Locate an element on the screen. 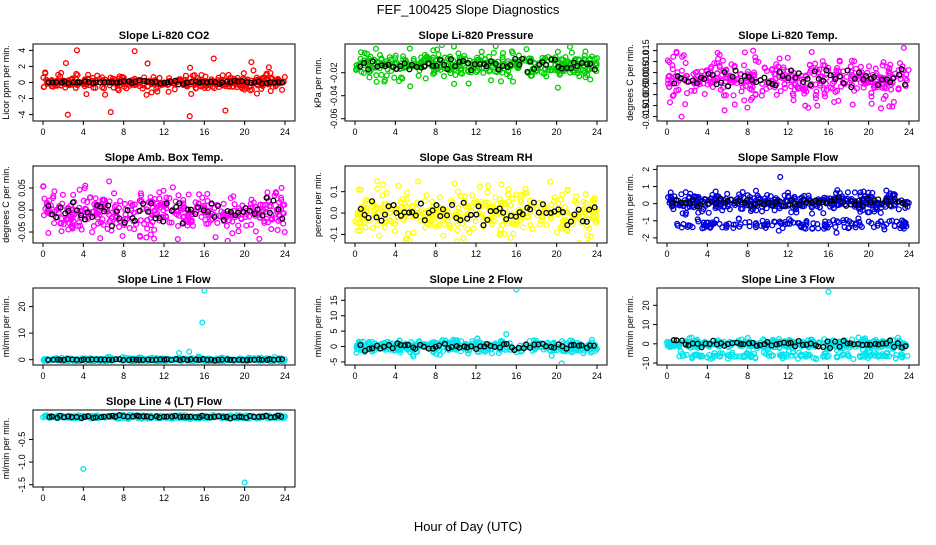 The height and width of the screenshot is (545, 936). y-tick-label: -5 is located at coordinates (334, 362).